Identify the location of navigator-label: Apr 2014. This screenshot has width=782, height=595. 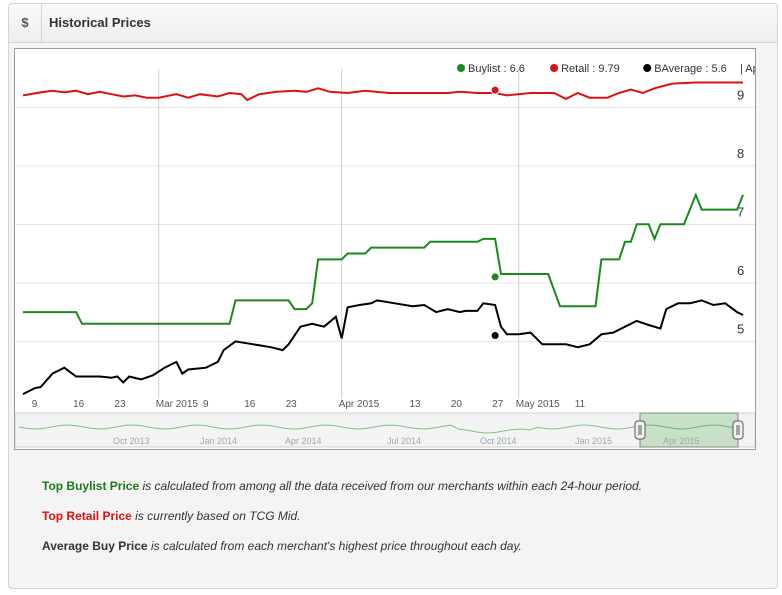
(303, 441).